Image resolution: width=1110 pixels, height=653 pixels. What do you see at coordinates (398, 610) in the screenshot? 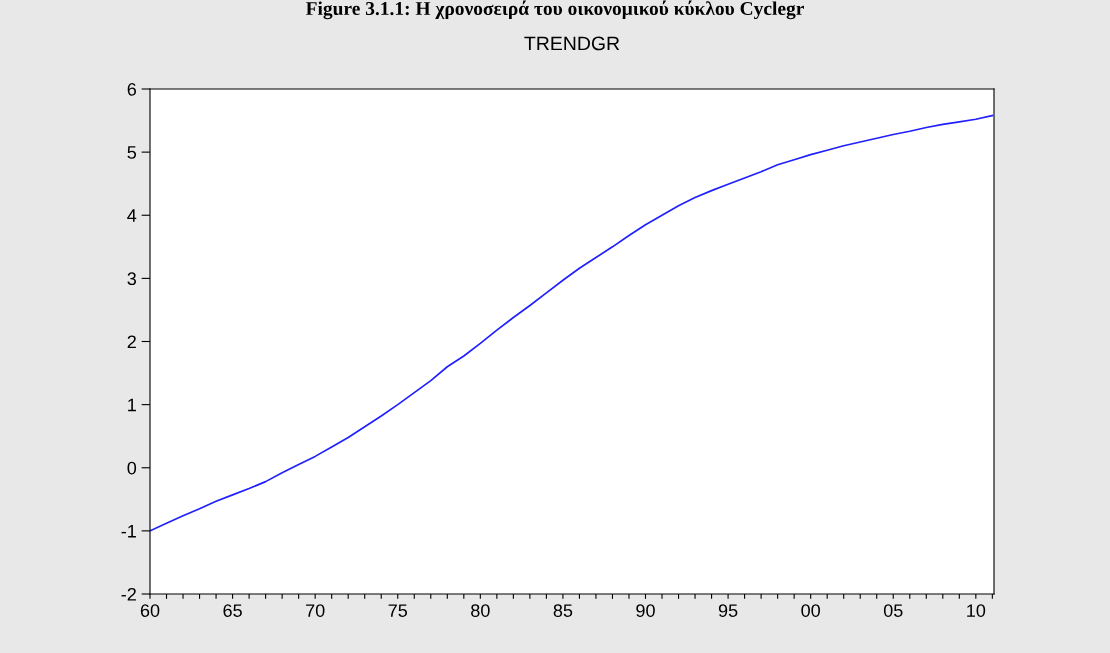
I see `x-tick-label: 75` at bounding box center [398, 610].